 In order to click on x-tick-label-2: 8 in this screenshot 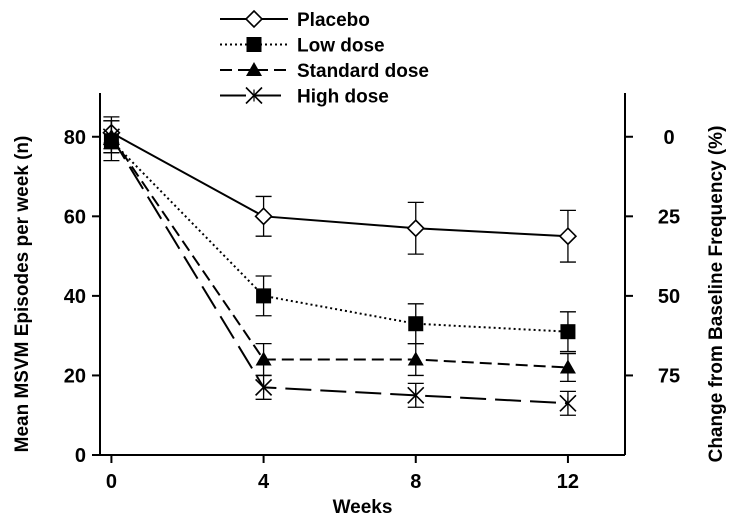, I will do `click(415, 482)`.